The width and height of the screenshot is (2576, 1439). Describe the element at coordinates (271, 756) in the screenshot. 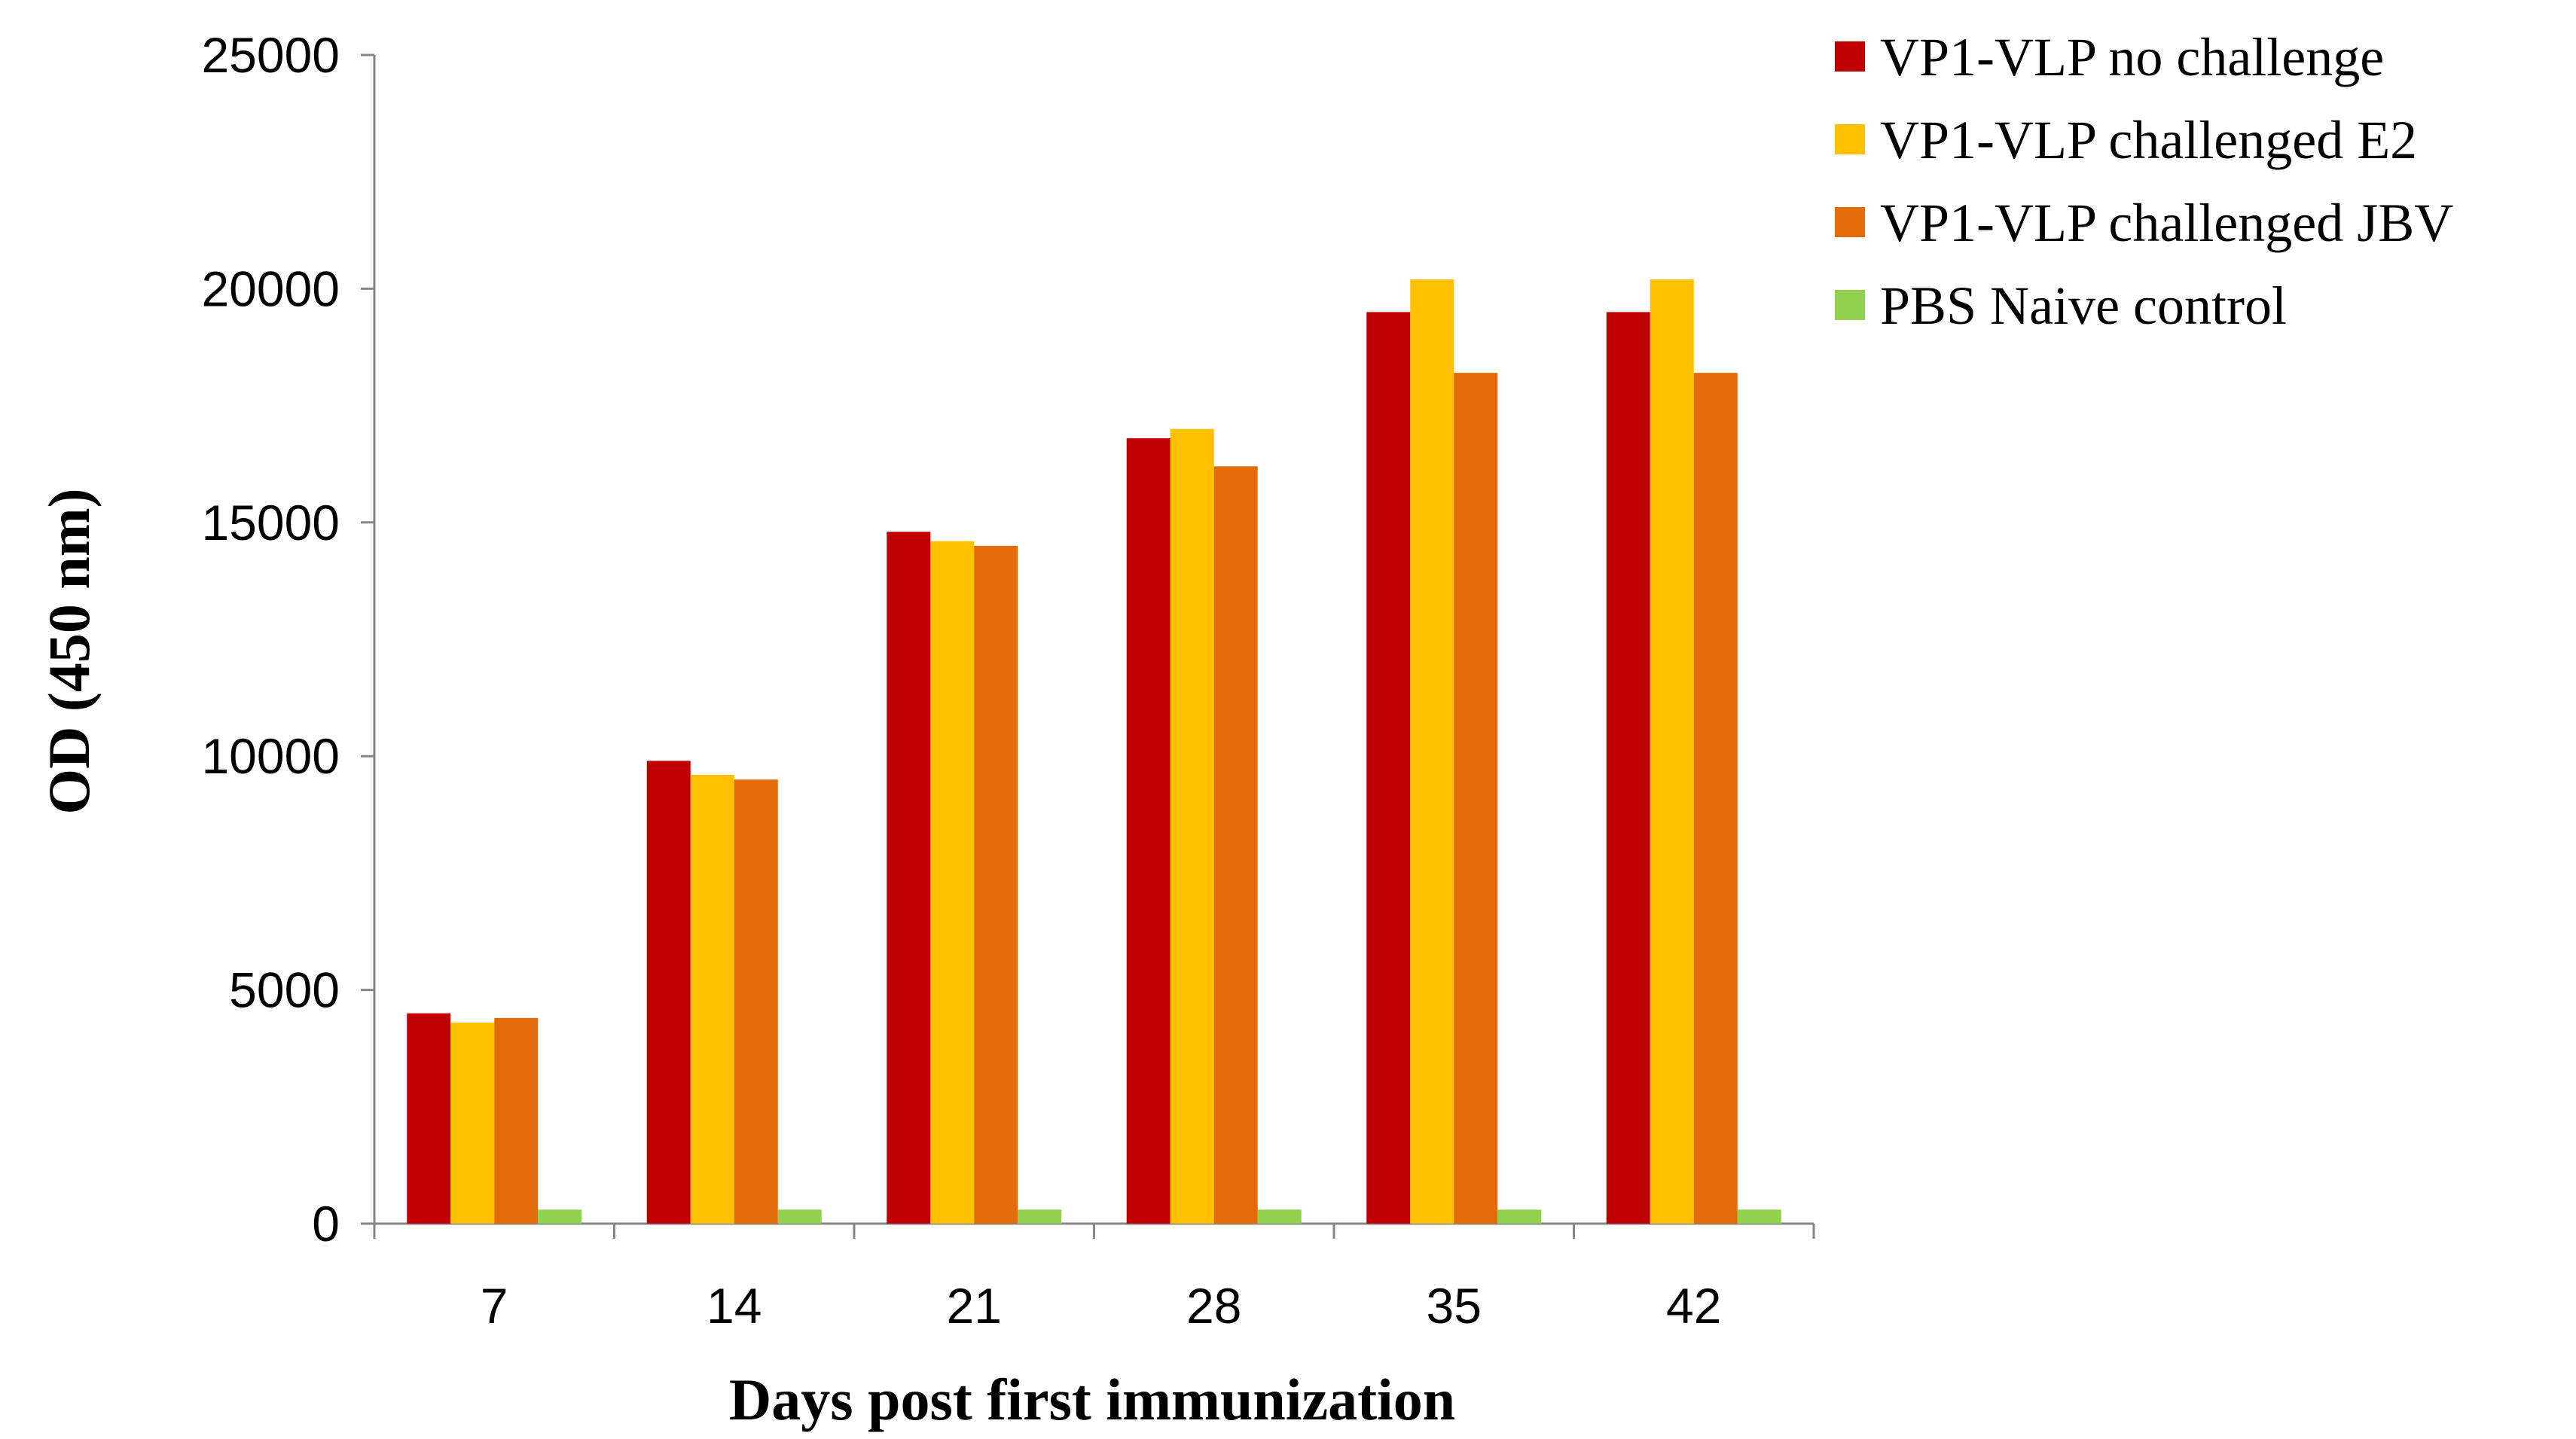

I see `y-tick-label: 10000` at that location.